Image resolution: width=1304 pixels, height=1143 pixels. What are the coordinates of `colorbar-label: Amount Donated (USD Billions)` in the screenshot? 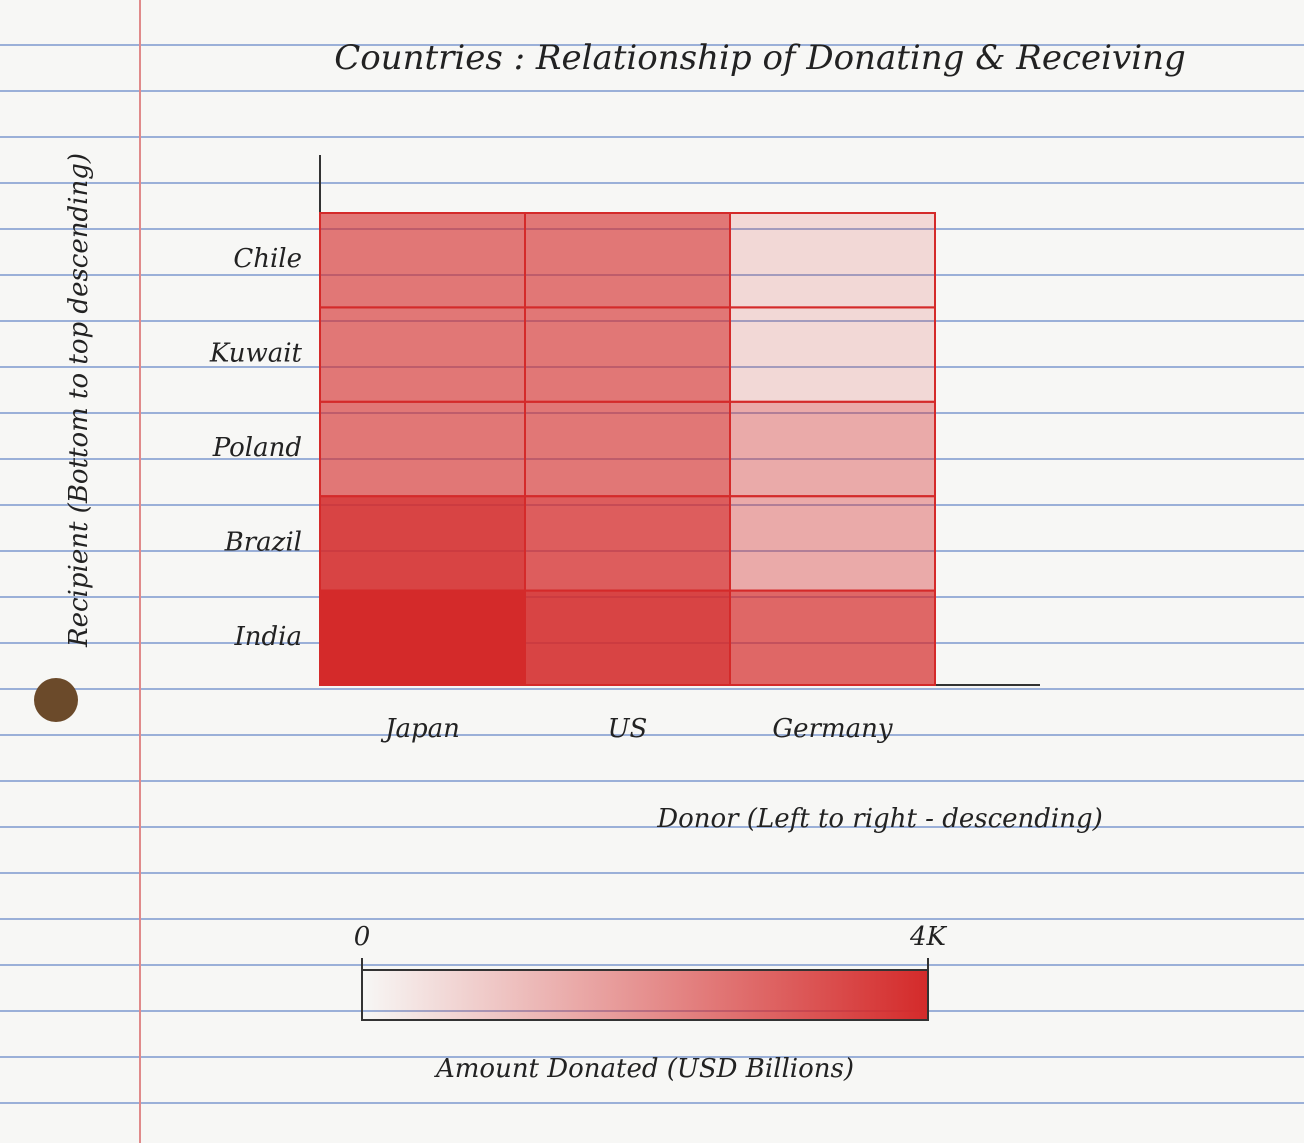 It's located at (644, 1069).